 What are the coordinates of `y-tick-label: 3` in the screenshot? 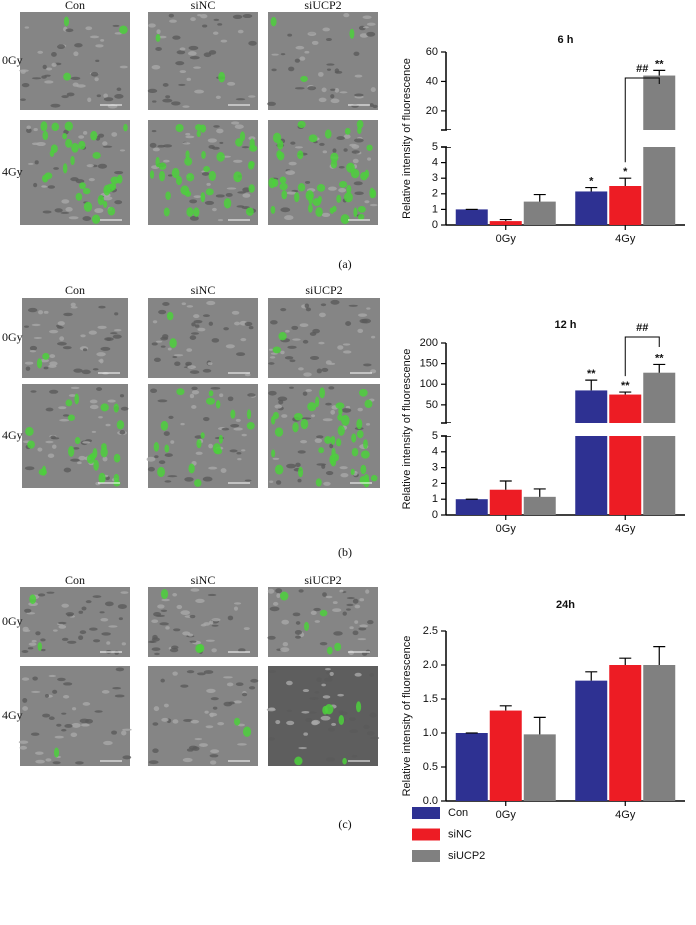 It's located at (435, 468).